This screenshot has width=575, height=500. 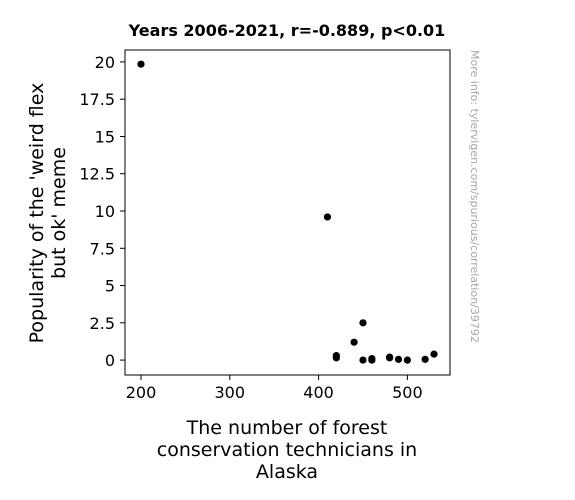 I want to click on x-axis-label-line-3: Alaska, so click(x=287, y=472).